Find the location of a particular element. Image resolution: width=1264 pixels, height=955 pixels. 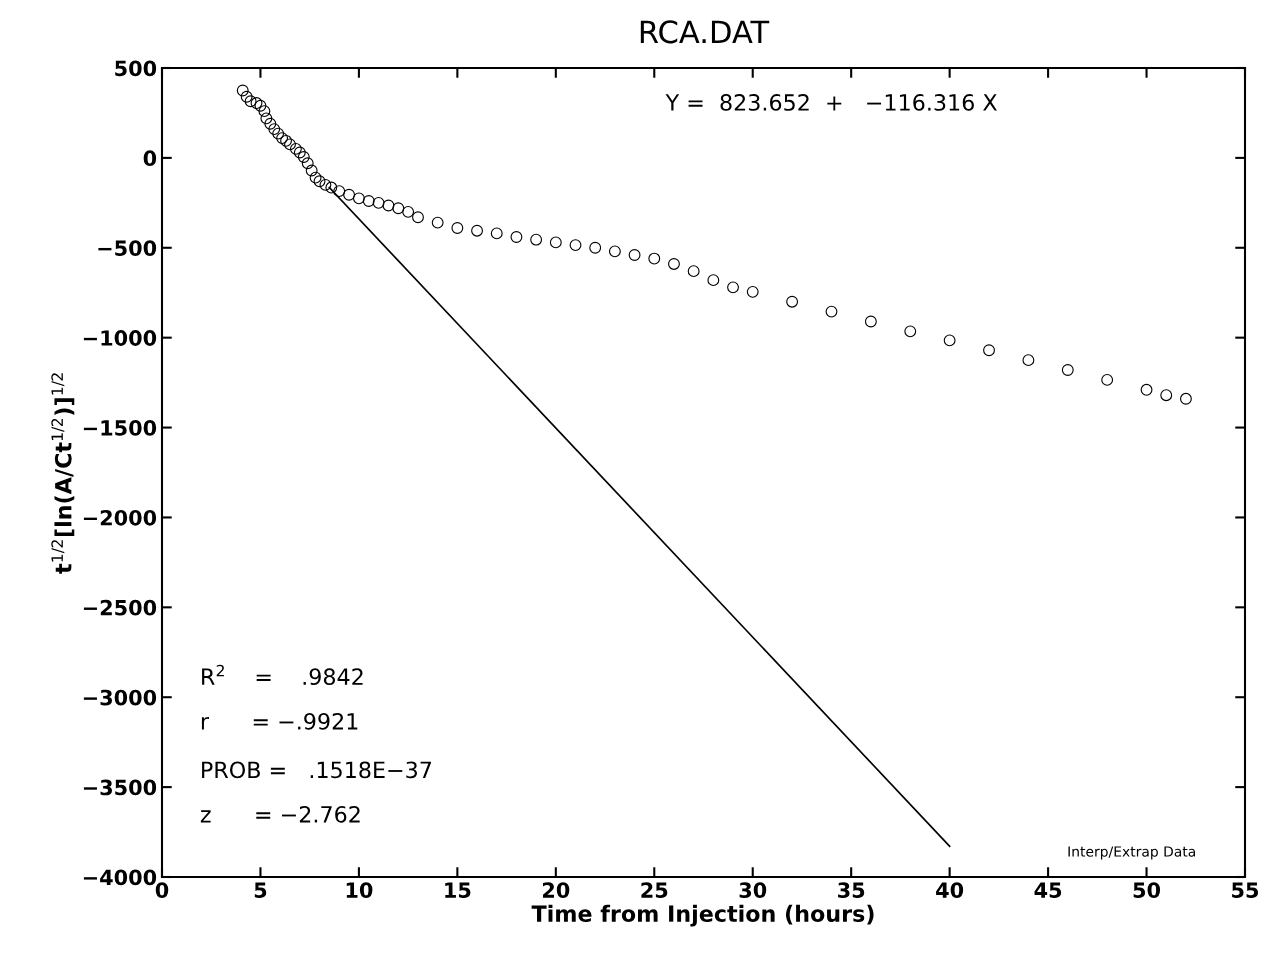

x-tick-label: 15 is located at coordinates (458, 890).